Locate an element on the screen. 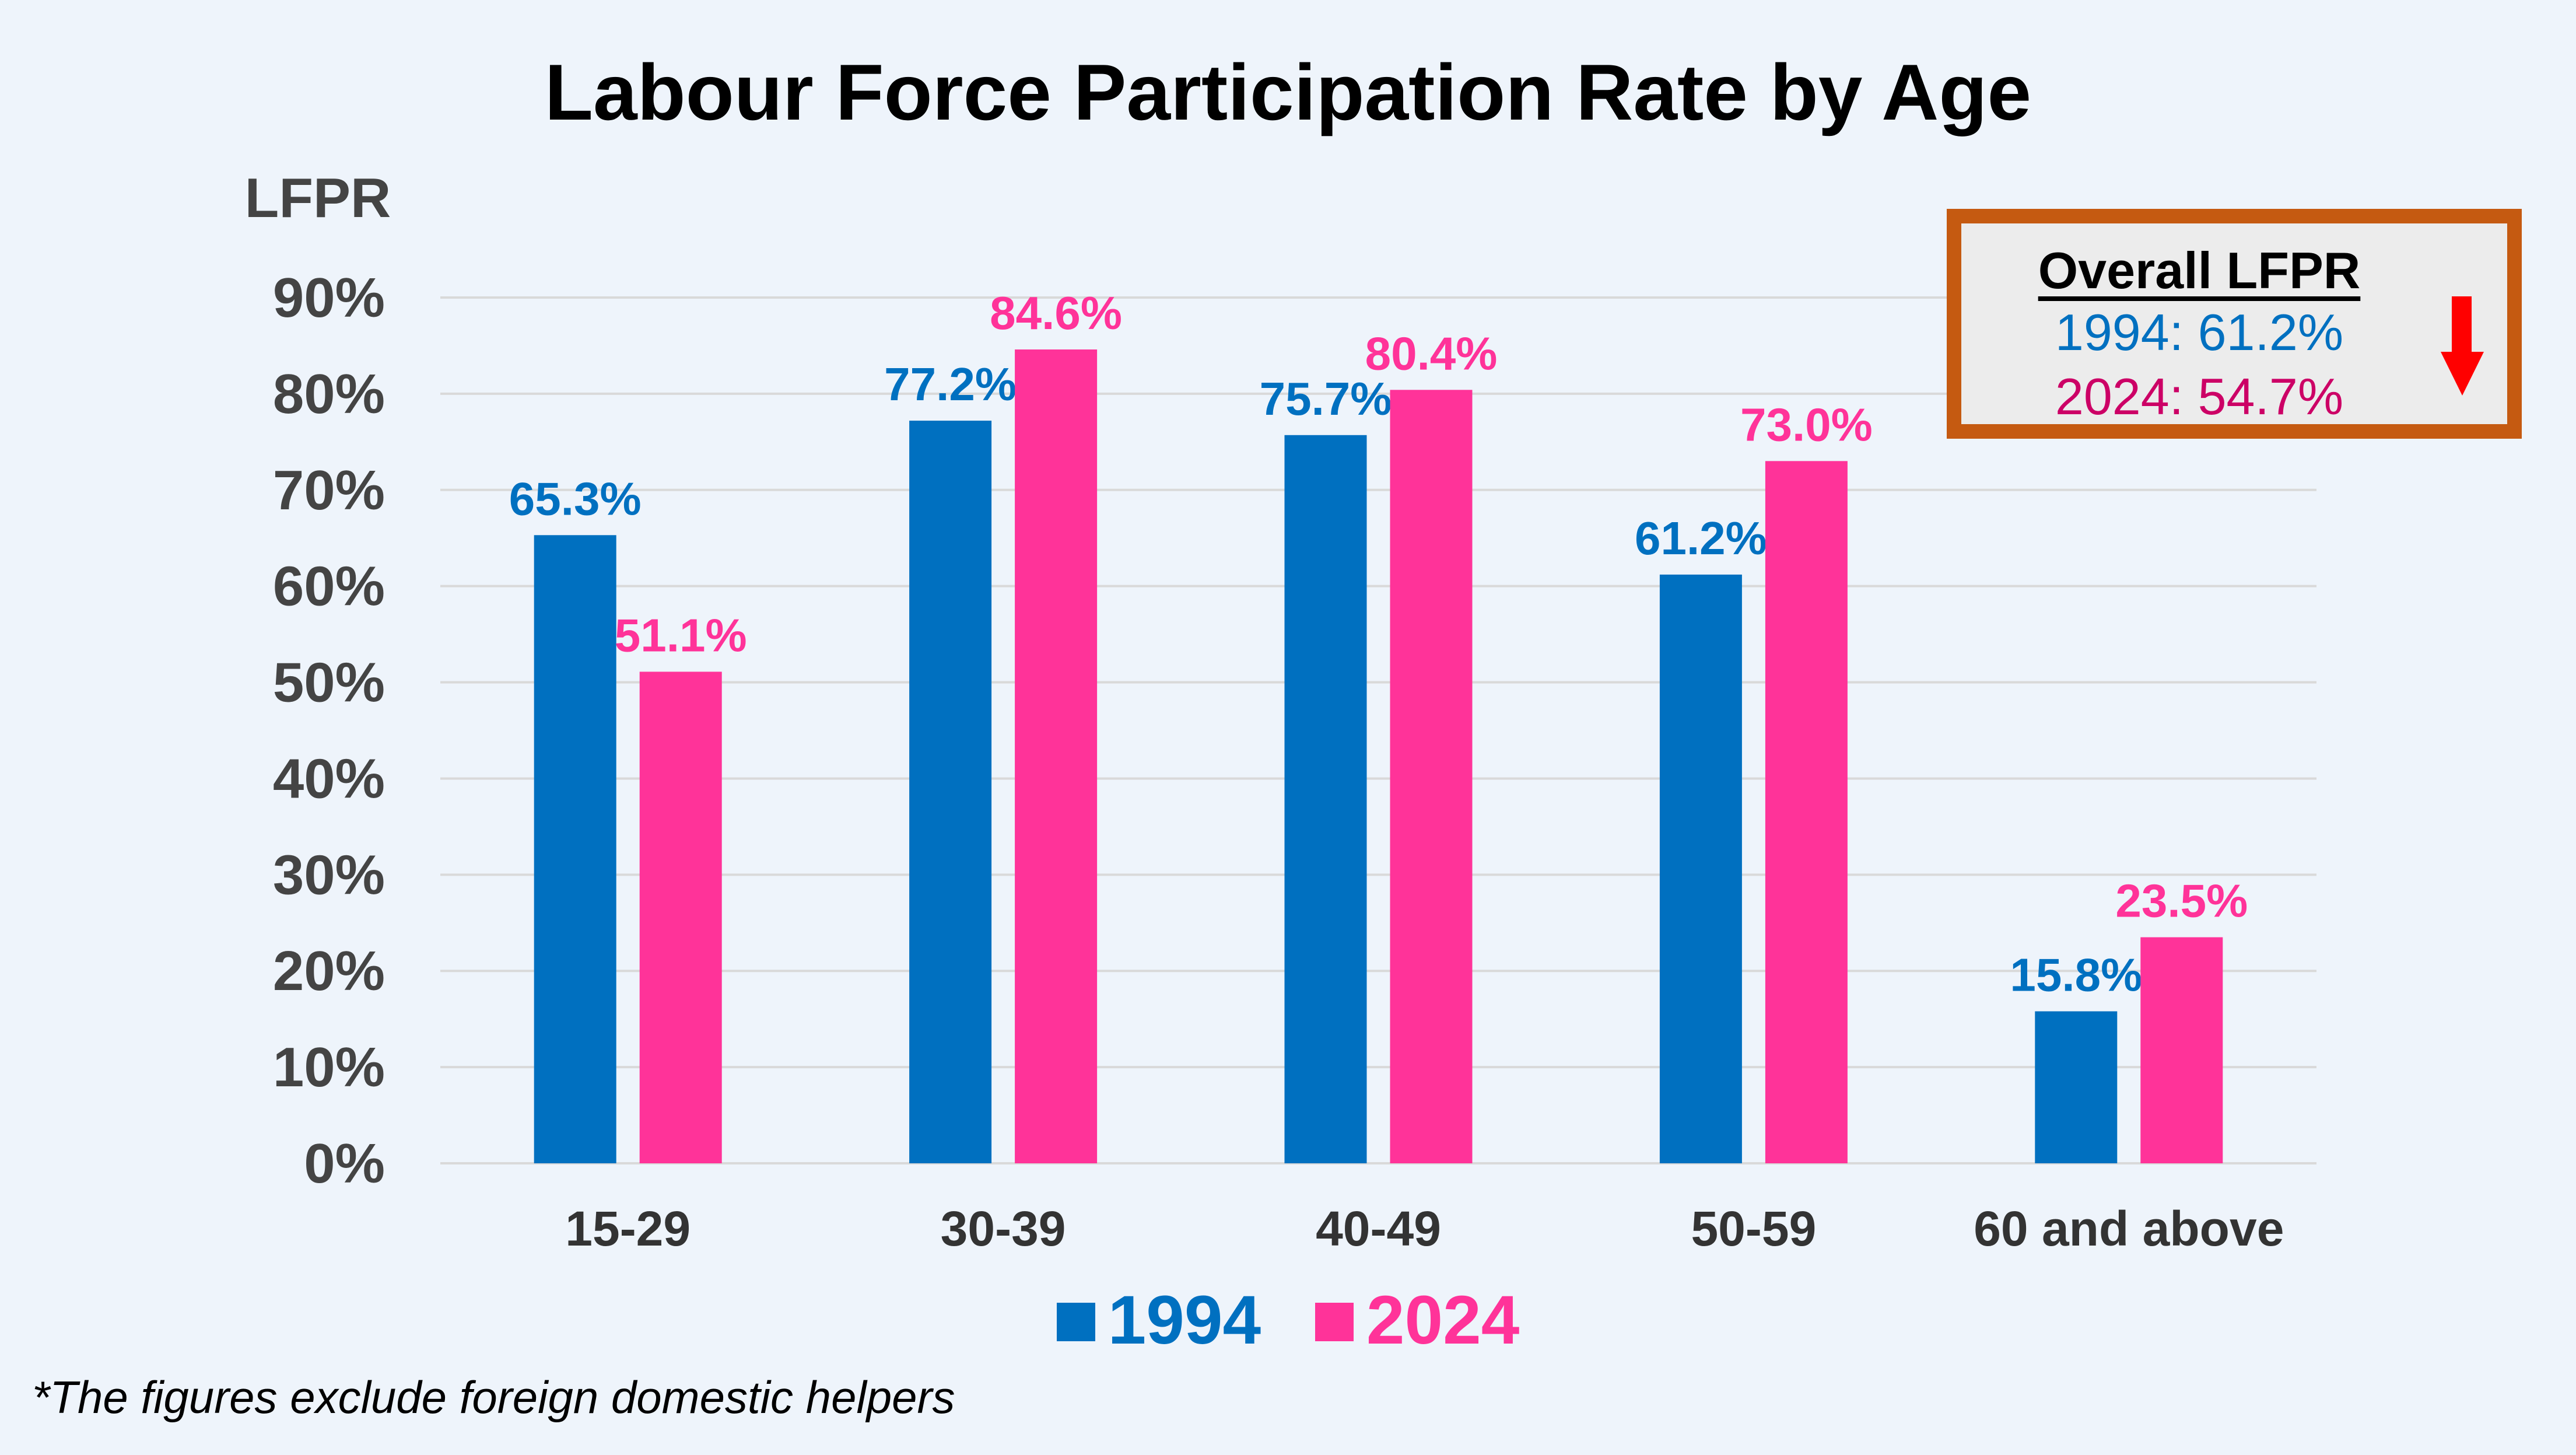 This screenshot has height=1455, width=2576. y-tick-label: 30% is located at coordinates (329, 875).